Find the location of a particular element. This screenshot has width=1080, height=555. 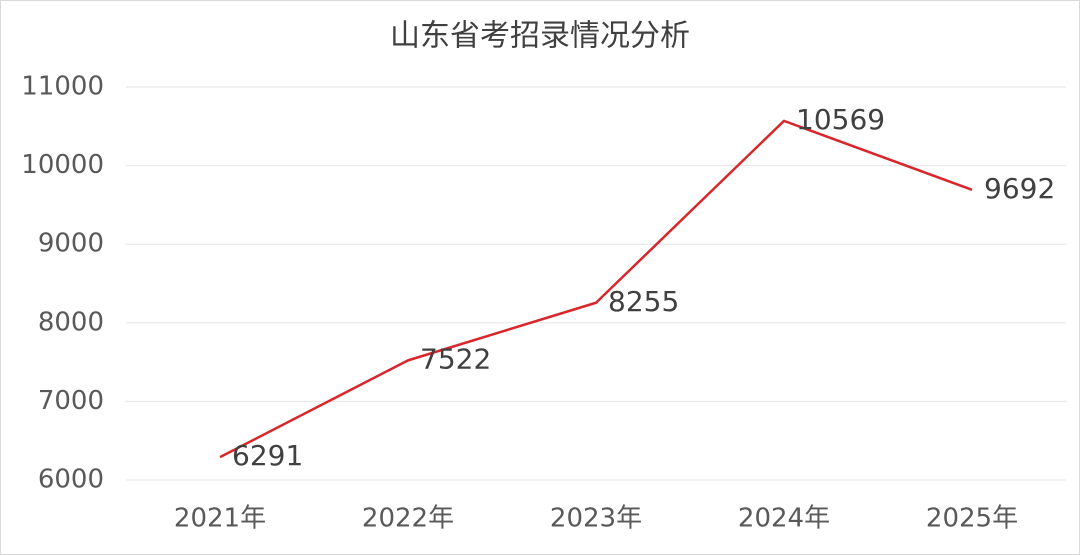

y-tick-label: 8000 is located at coordinates (71, 322).